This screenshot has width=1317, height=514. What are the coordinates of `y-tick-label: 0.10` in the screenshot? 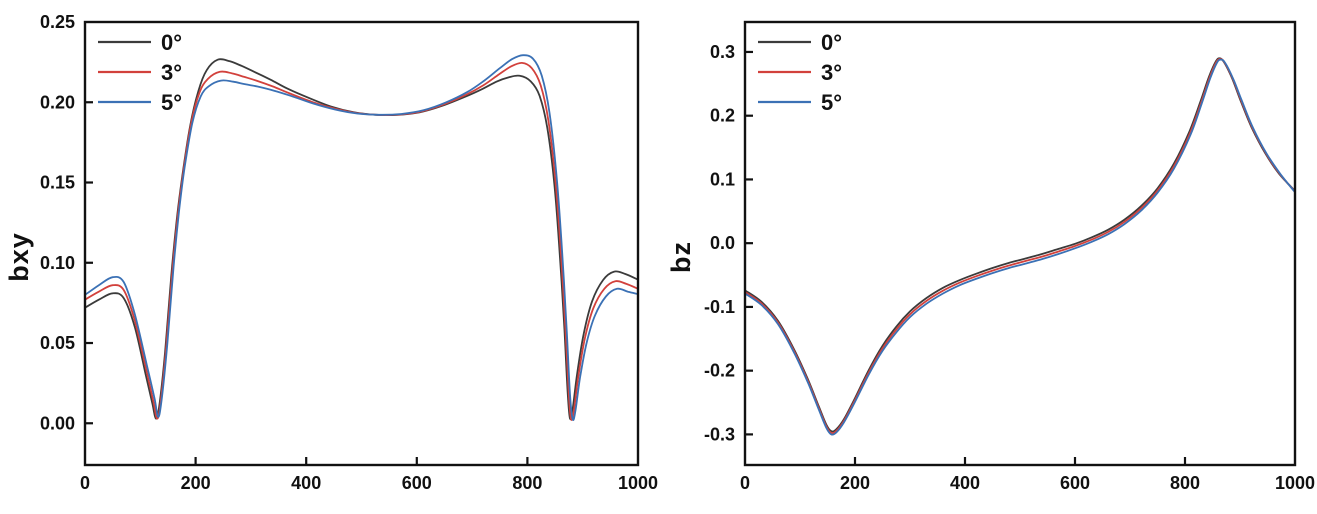 It's located at (57, 263).